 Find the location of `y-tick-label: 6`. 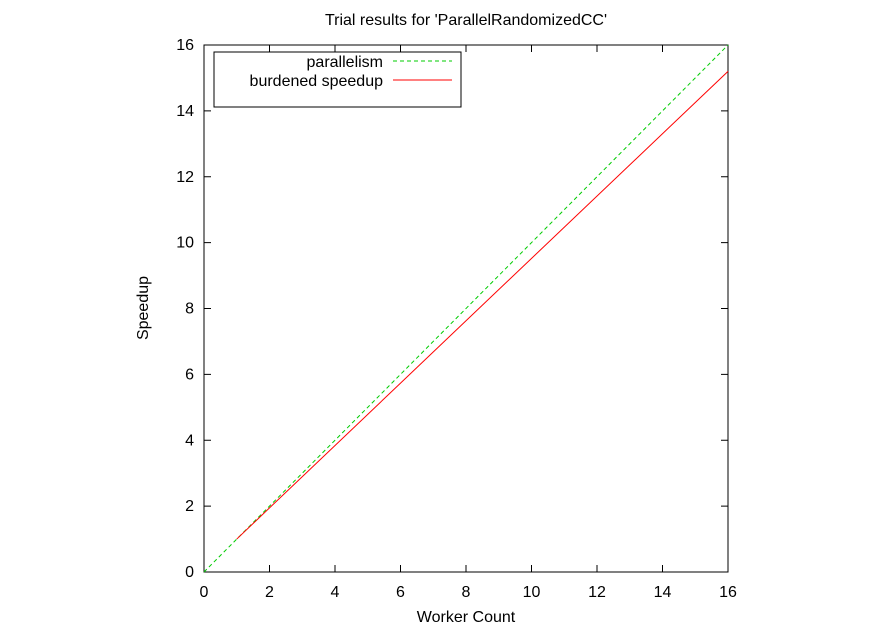

y-tick-label: 6 is located at coordinates (189, 374).